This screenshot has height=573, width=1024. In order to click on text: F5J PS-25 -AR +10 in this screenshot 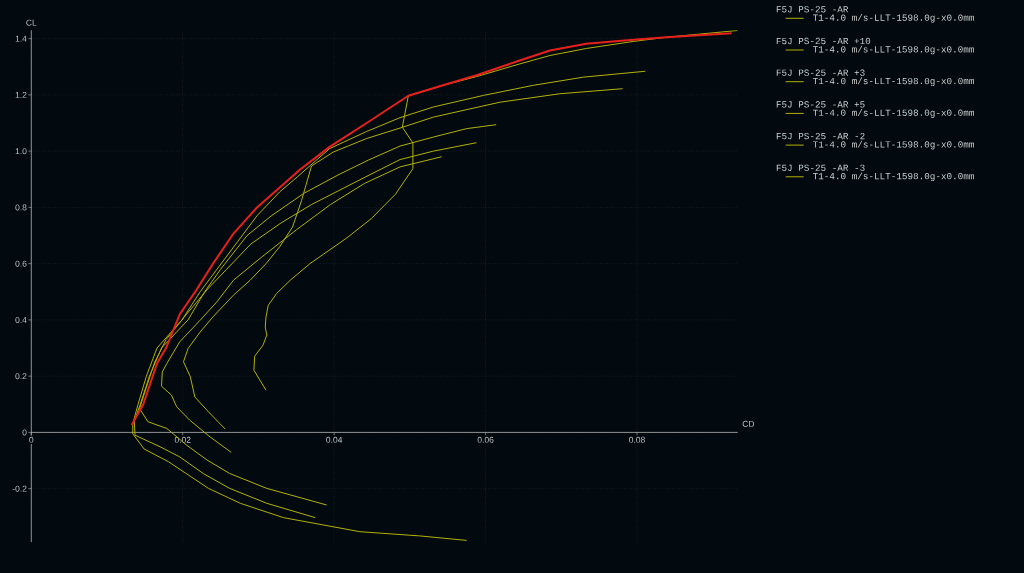, I will do `click(823, 41)`.